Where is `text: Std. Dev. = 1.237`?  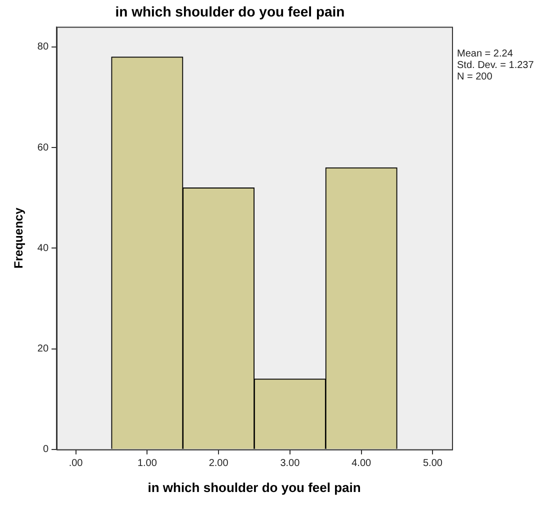
text: Std. Dev. = 1.237 is located at coordinates (495, 66).